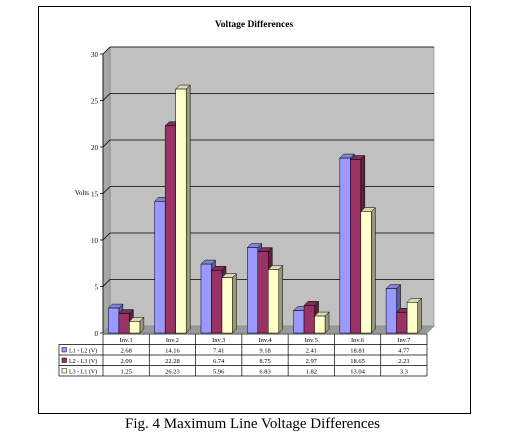 This screenshot has width=505, height=444. I want to click on data-table-value: 6.74, so click(219, 361).